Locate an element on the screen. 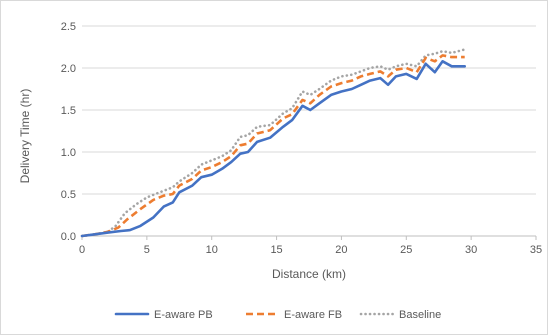 The image size is (548, 336). x-tick-label: 5 is located at coordinates (147, 250).